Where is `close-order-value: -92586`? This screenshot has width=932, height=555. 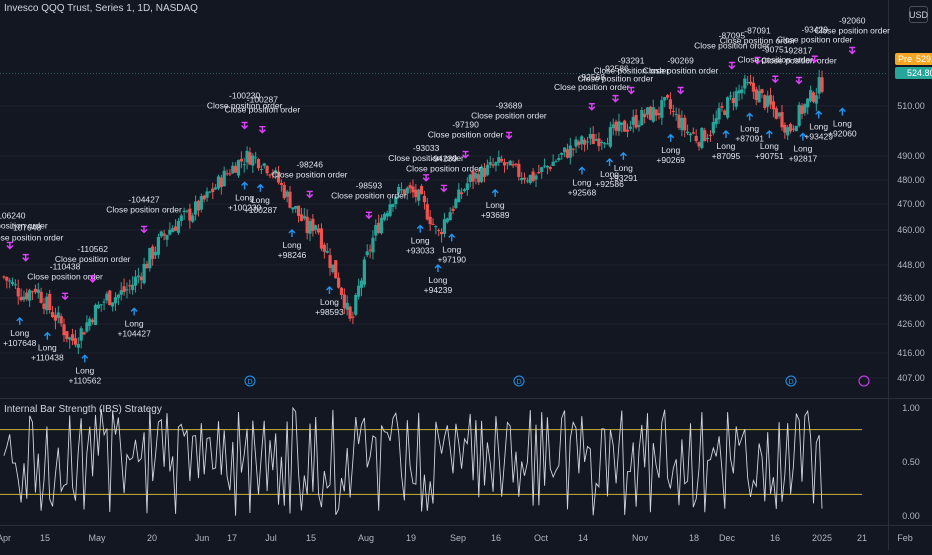
close-order-value: -92586 is located at coordinates (615, 69).